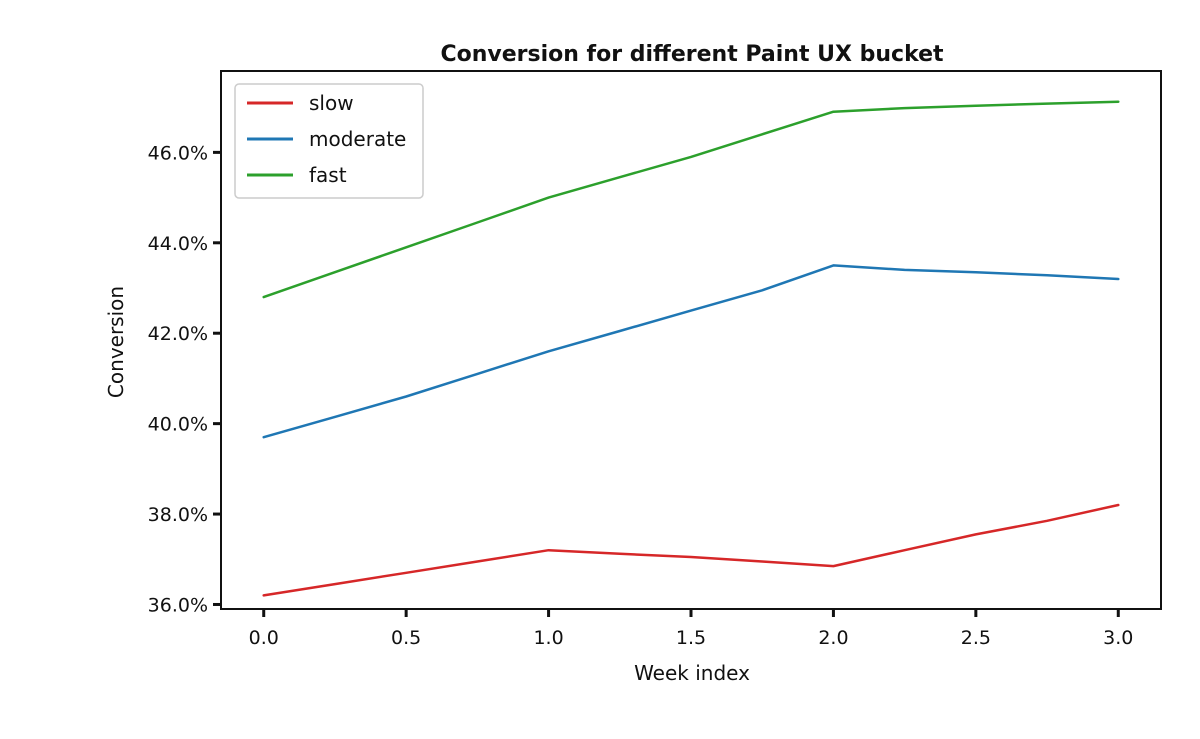 This screenshot has height=739, width=1200. I want to click on x-tick-label: 1.5, so click(691, 638).